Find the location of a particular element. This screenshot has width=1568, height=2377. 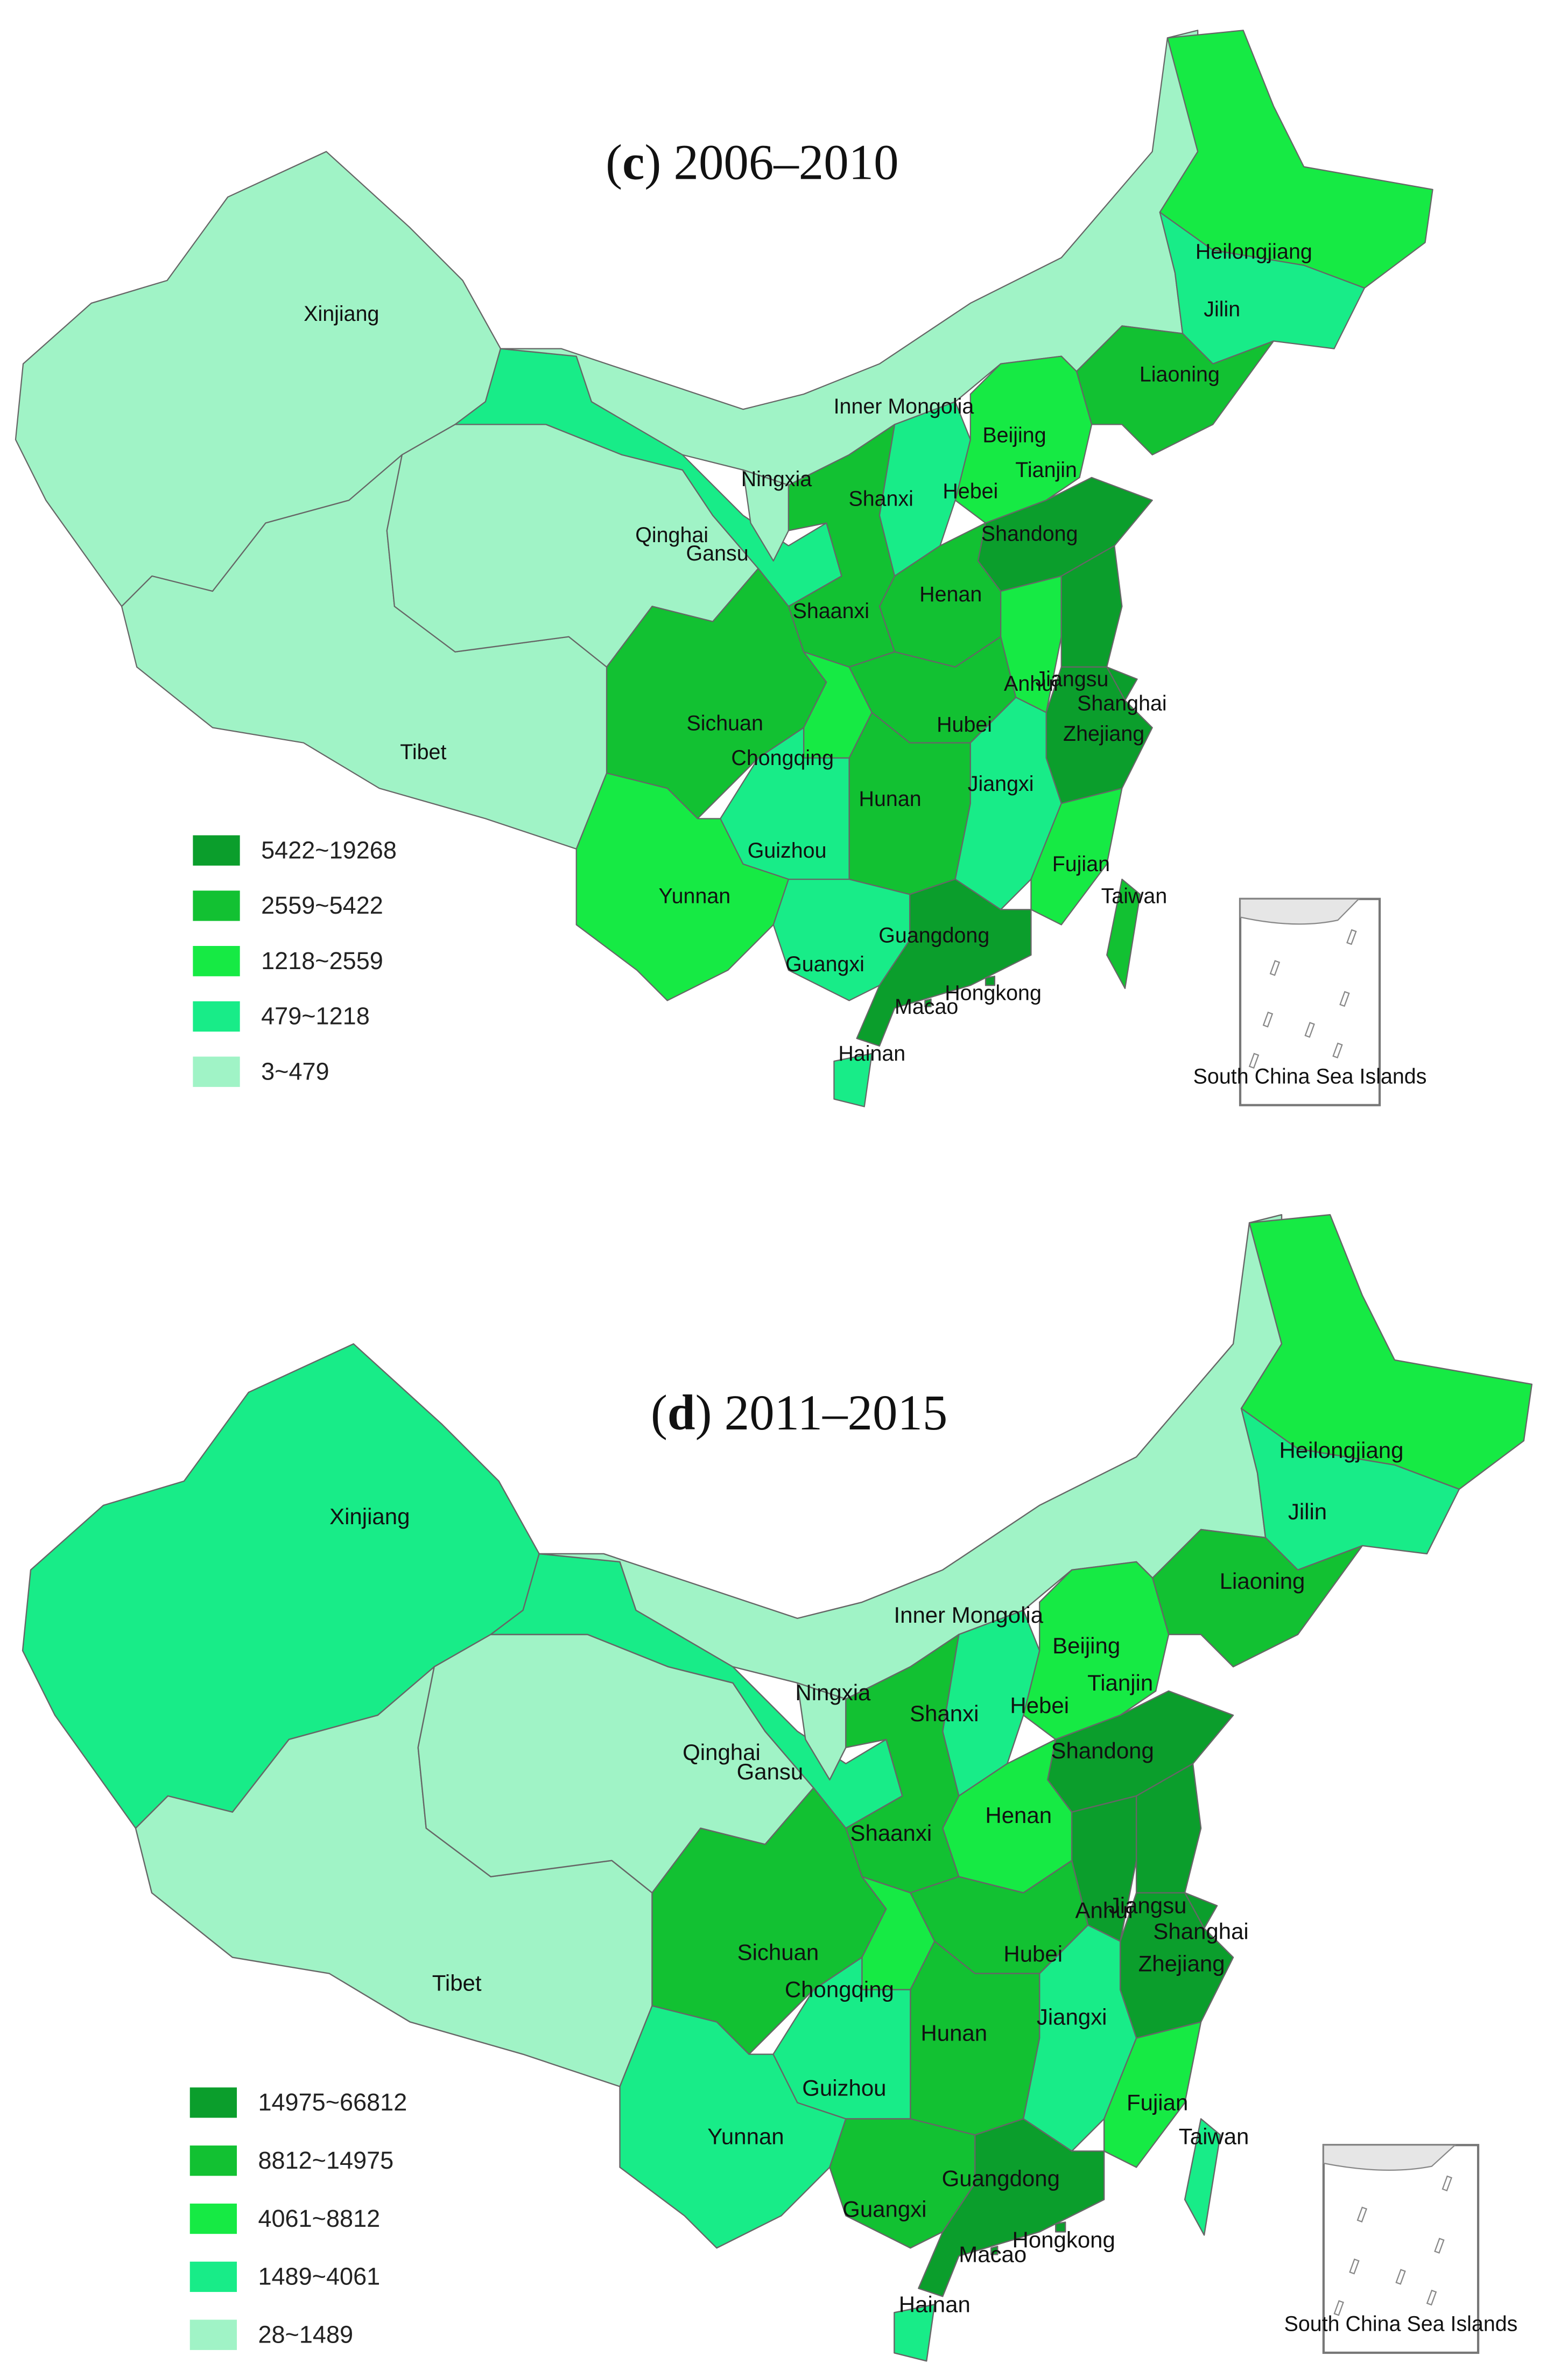

title-rest: ) 2011–2015 is located at coordinates (821, 1413).